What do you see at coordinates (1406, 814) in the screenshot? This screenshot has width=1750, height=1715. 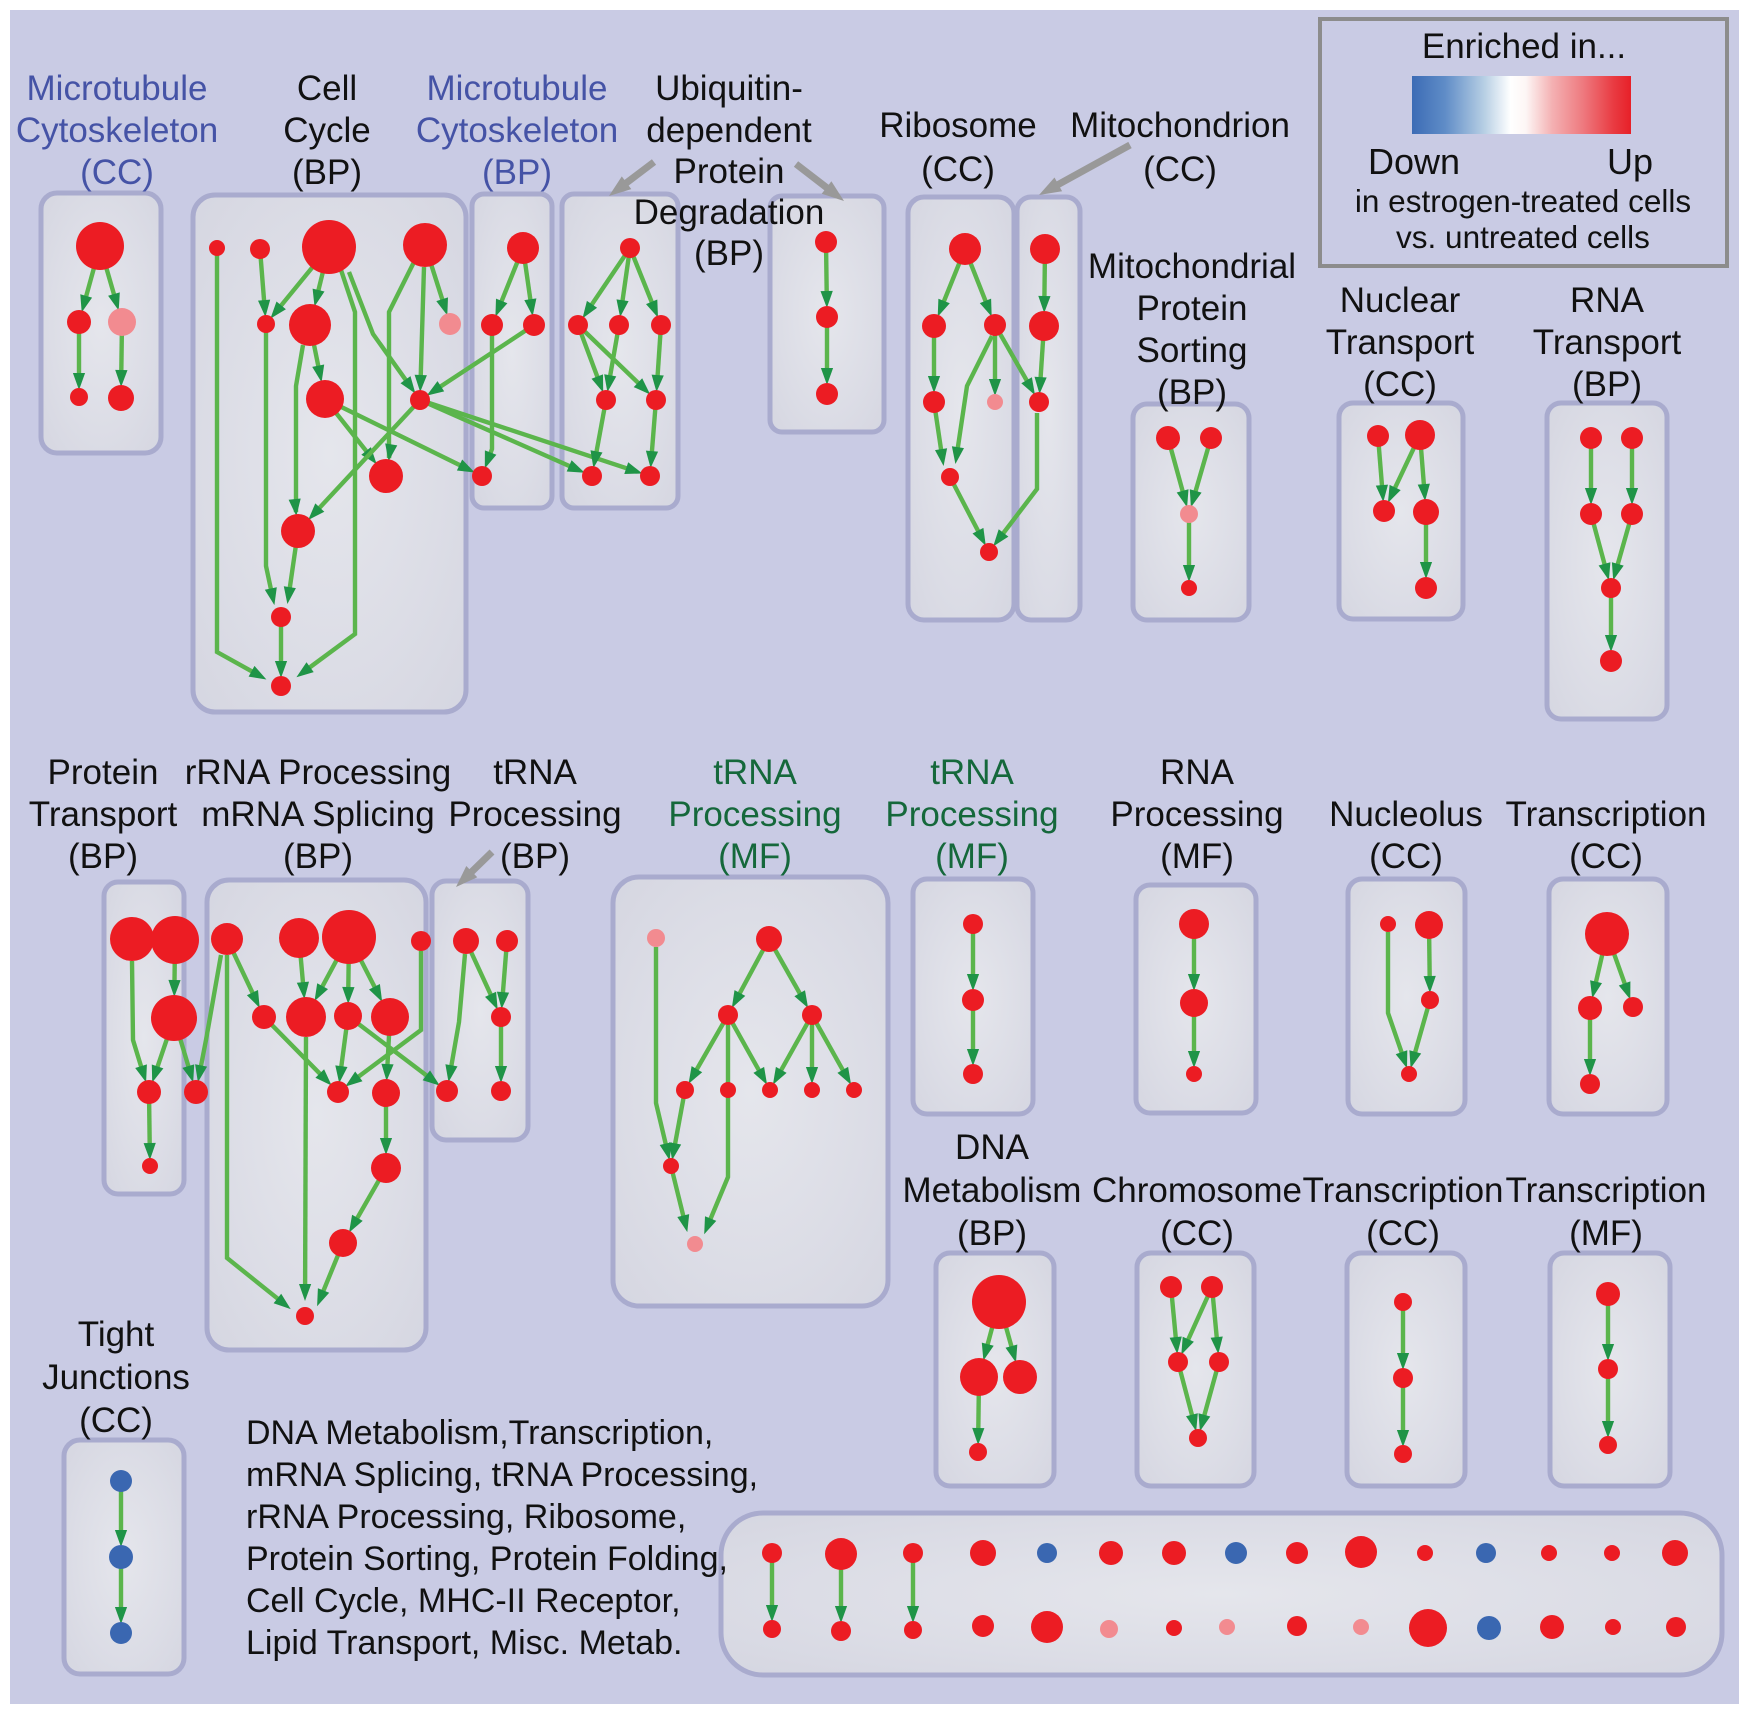 I see `svg-text: Nucleolus` at bounding box center [1406, 814].